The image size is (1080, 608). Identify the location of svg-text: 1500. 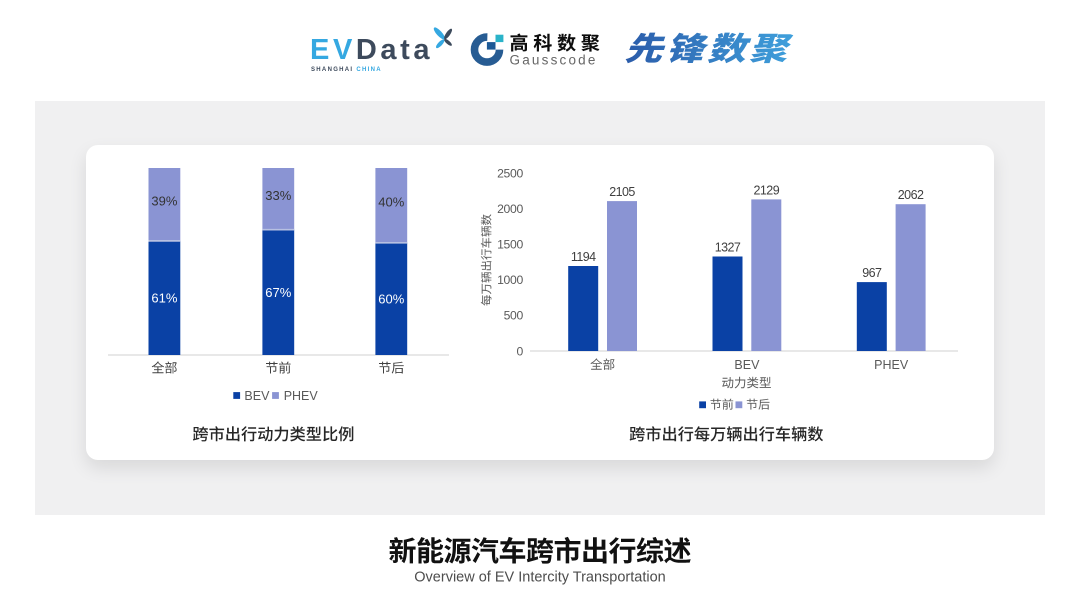
(510, 245).